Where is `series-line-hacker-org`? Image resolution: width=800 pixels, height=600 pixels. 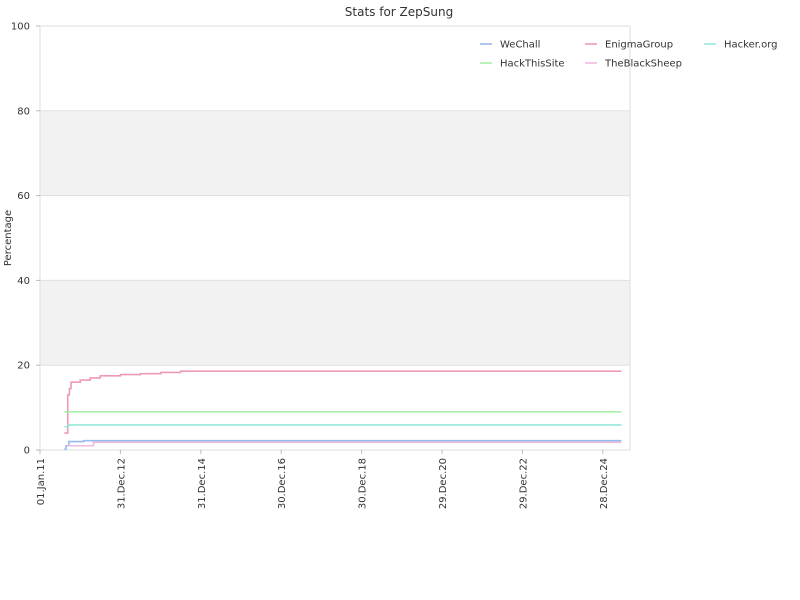
series-line-hacker-org is located at coordinates (343, 426).